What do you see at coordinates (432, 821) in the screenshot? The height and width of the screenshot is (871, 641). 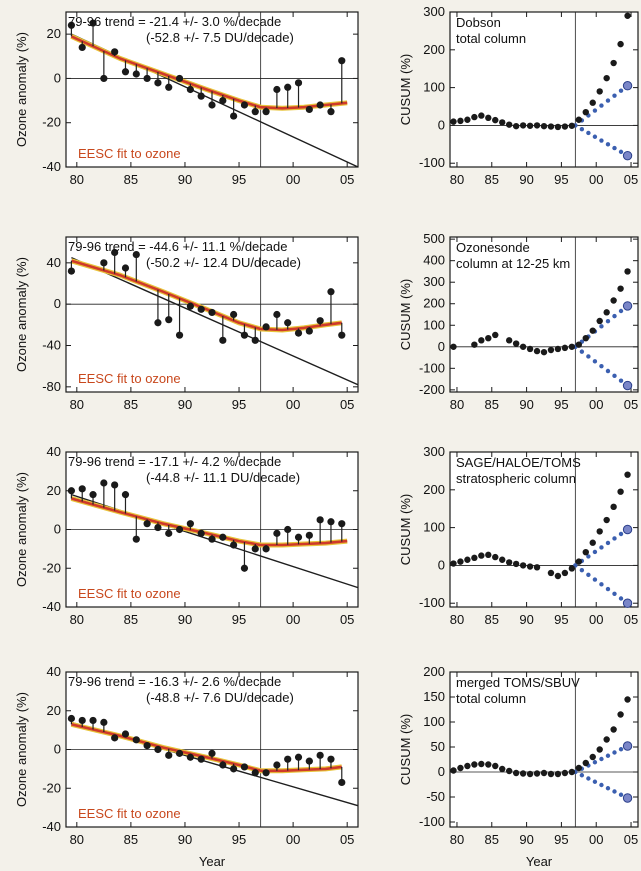 I see `y-tick-label: -100` at bounding box center [432, 821].